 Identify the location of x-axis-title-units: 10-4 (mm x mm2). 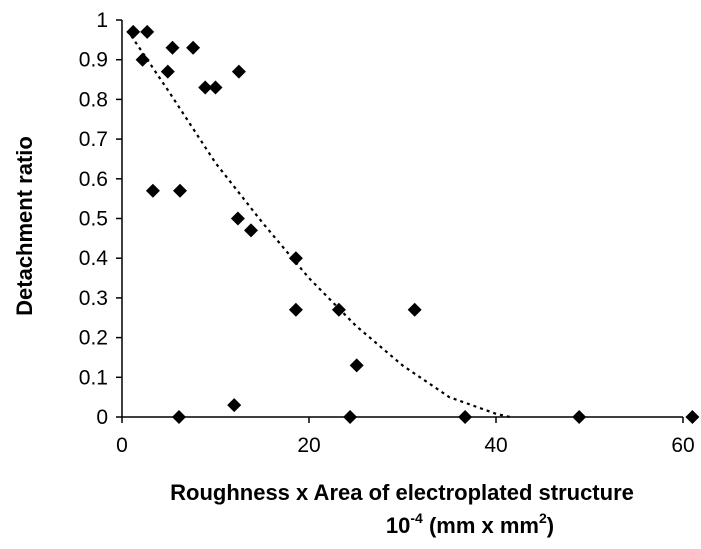
(470, 524).